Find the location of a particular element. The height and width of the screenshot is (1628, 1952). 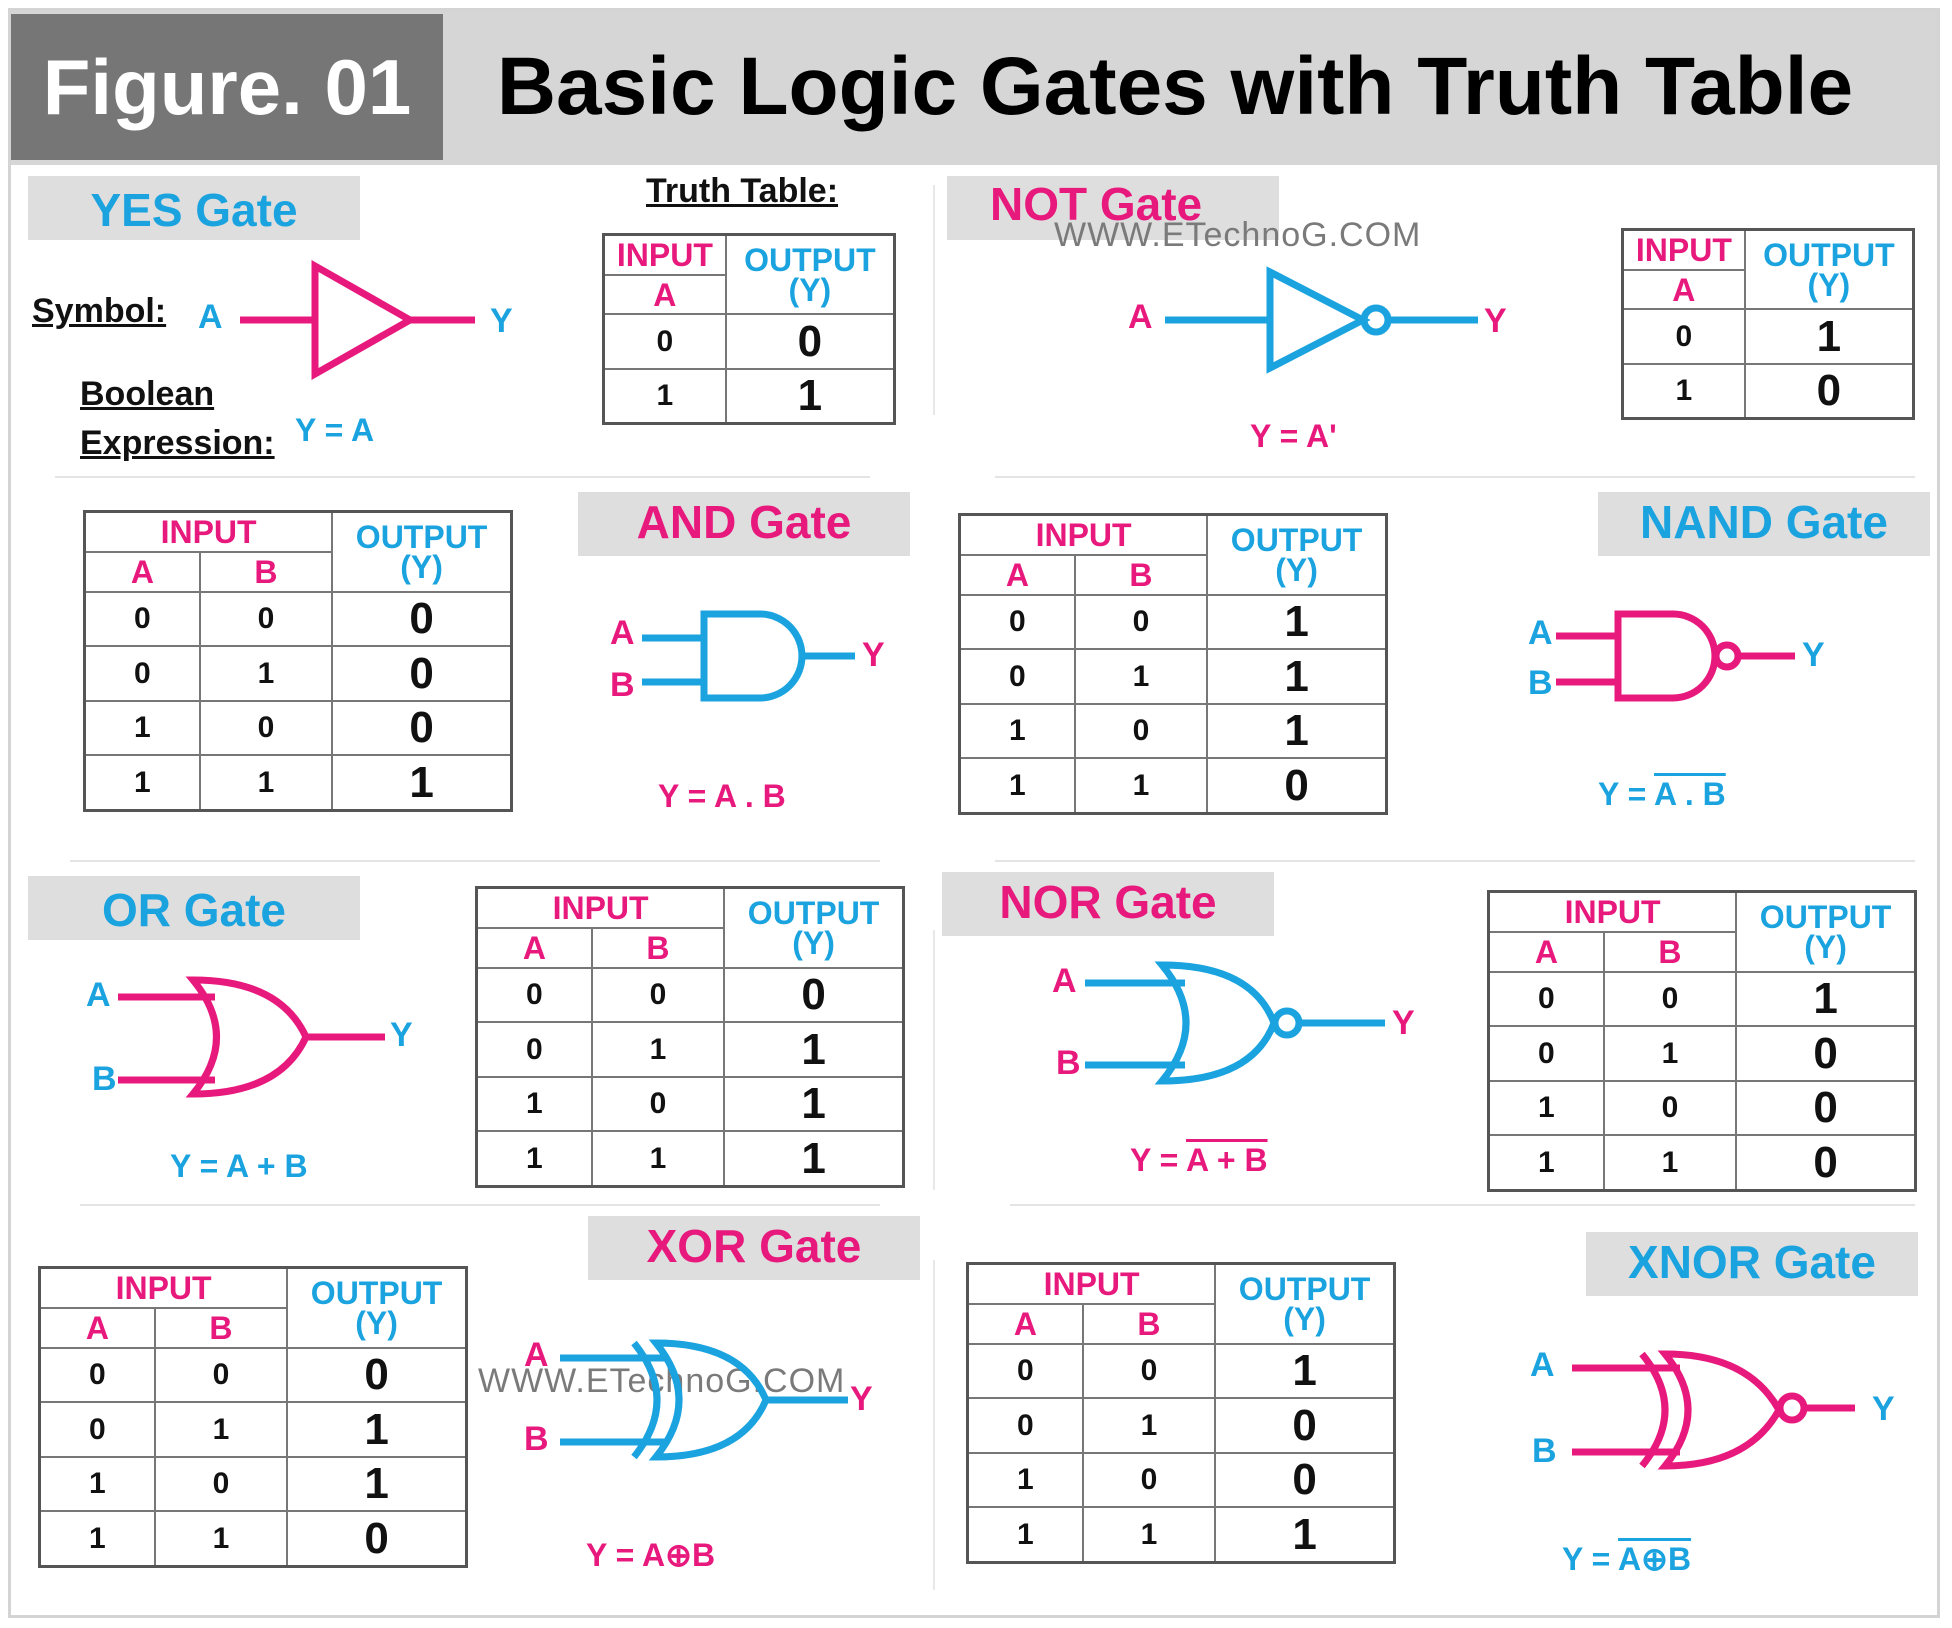

and-input-a-label: A is located at coordinates (622, 633).